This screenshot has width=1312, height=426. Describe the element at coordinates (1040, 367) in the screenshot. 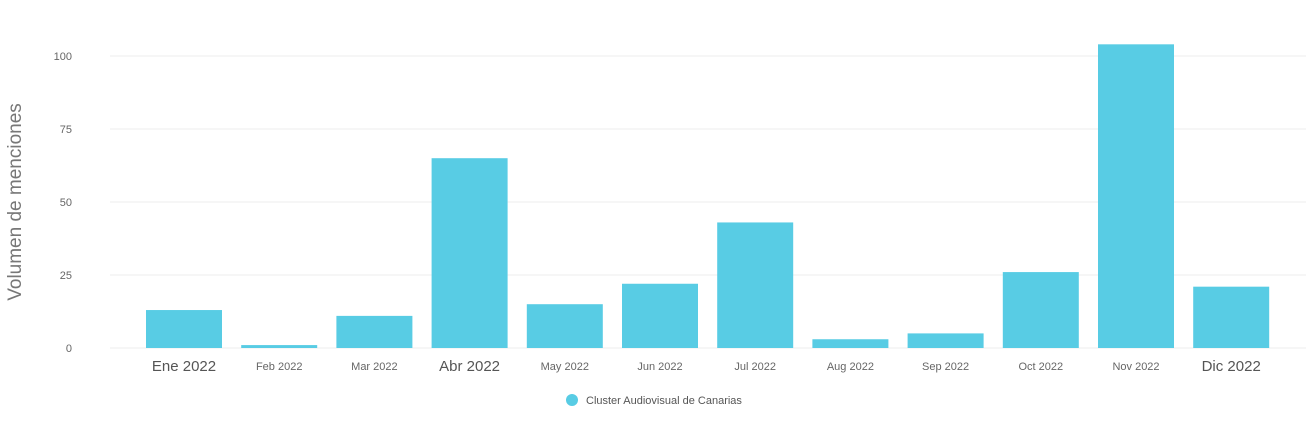

I see `x-tick-label: Oct 2022` at that location.